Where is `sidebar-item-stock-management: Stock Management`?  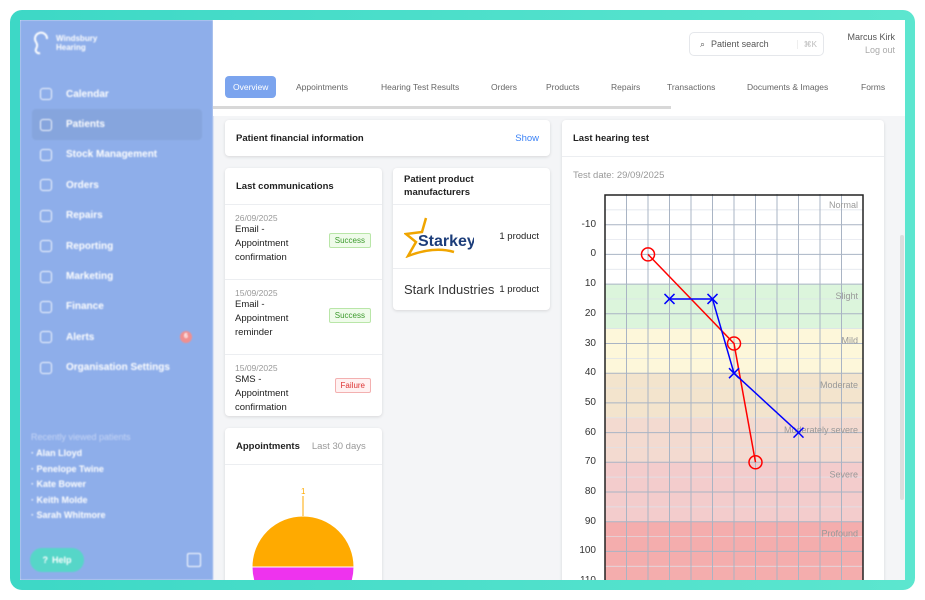 sidebar-item-stock-management: Stock Management is located at coordinates (117, 155).